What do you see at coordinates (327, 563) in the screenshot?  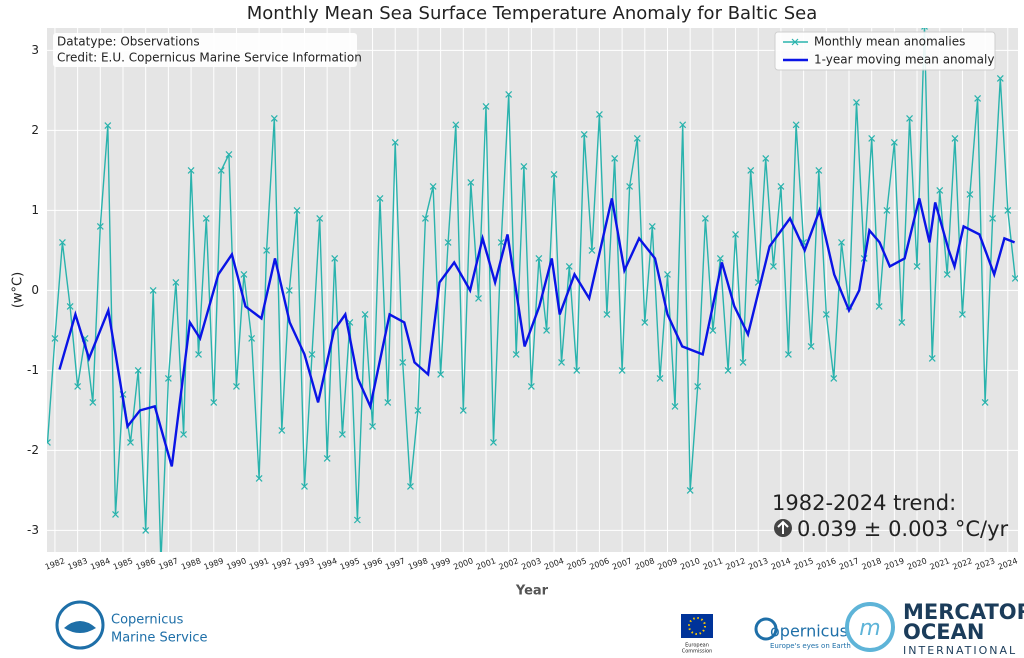 I see `x-tick-label: 1994` at bounding box center [327, 563].